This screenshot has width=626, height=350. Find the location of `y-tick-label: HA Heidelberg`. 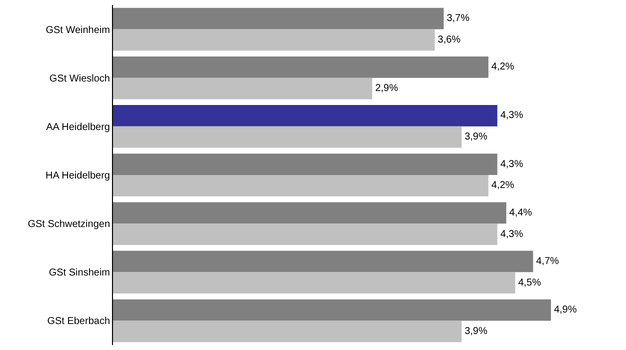

y-tick-label: HA Heidelberg is located at coordinates (78, 176).